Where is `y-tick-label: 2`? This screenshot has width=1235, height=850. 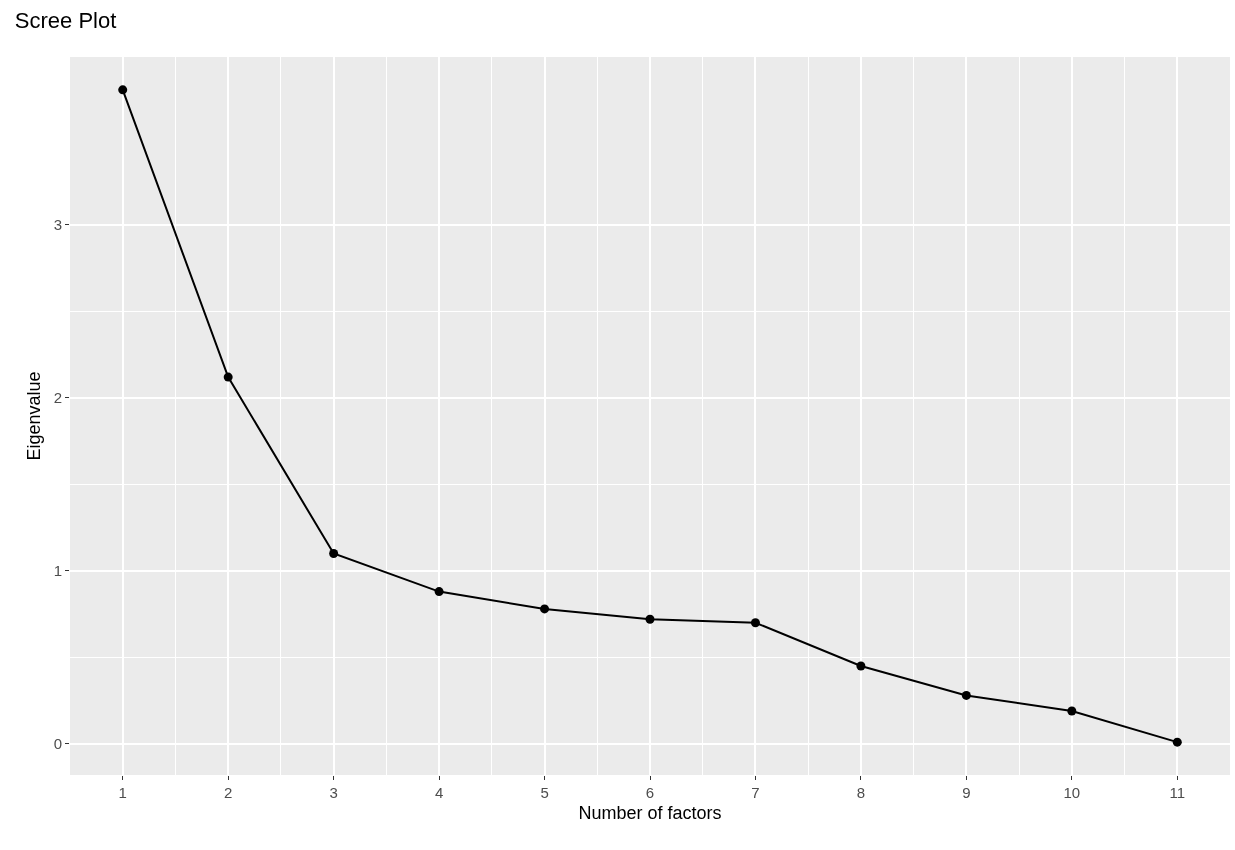
y-tick-label: 2 is located at coordinates (57, 398).